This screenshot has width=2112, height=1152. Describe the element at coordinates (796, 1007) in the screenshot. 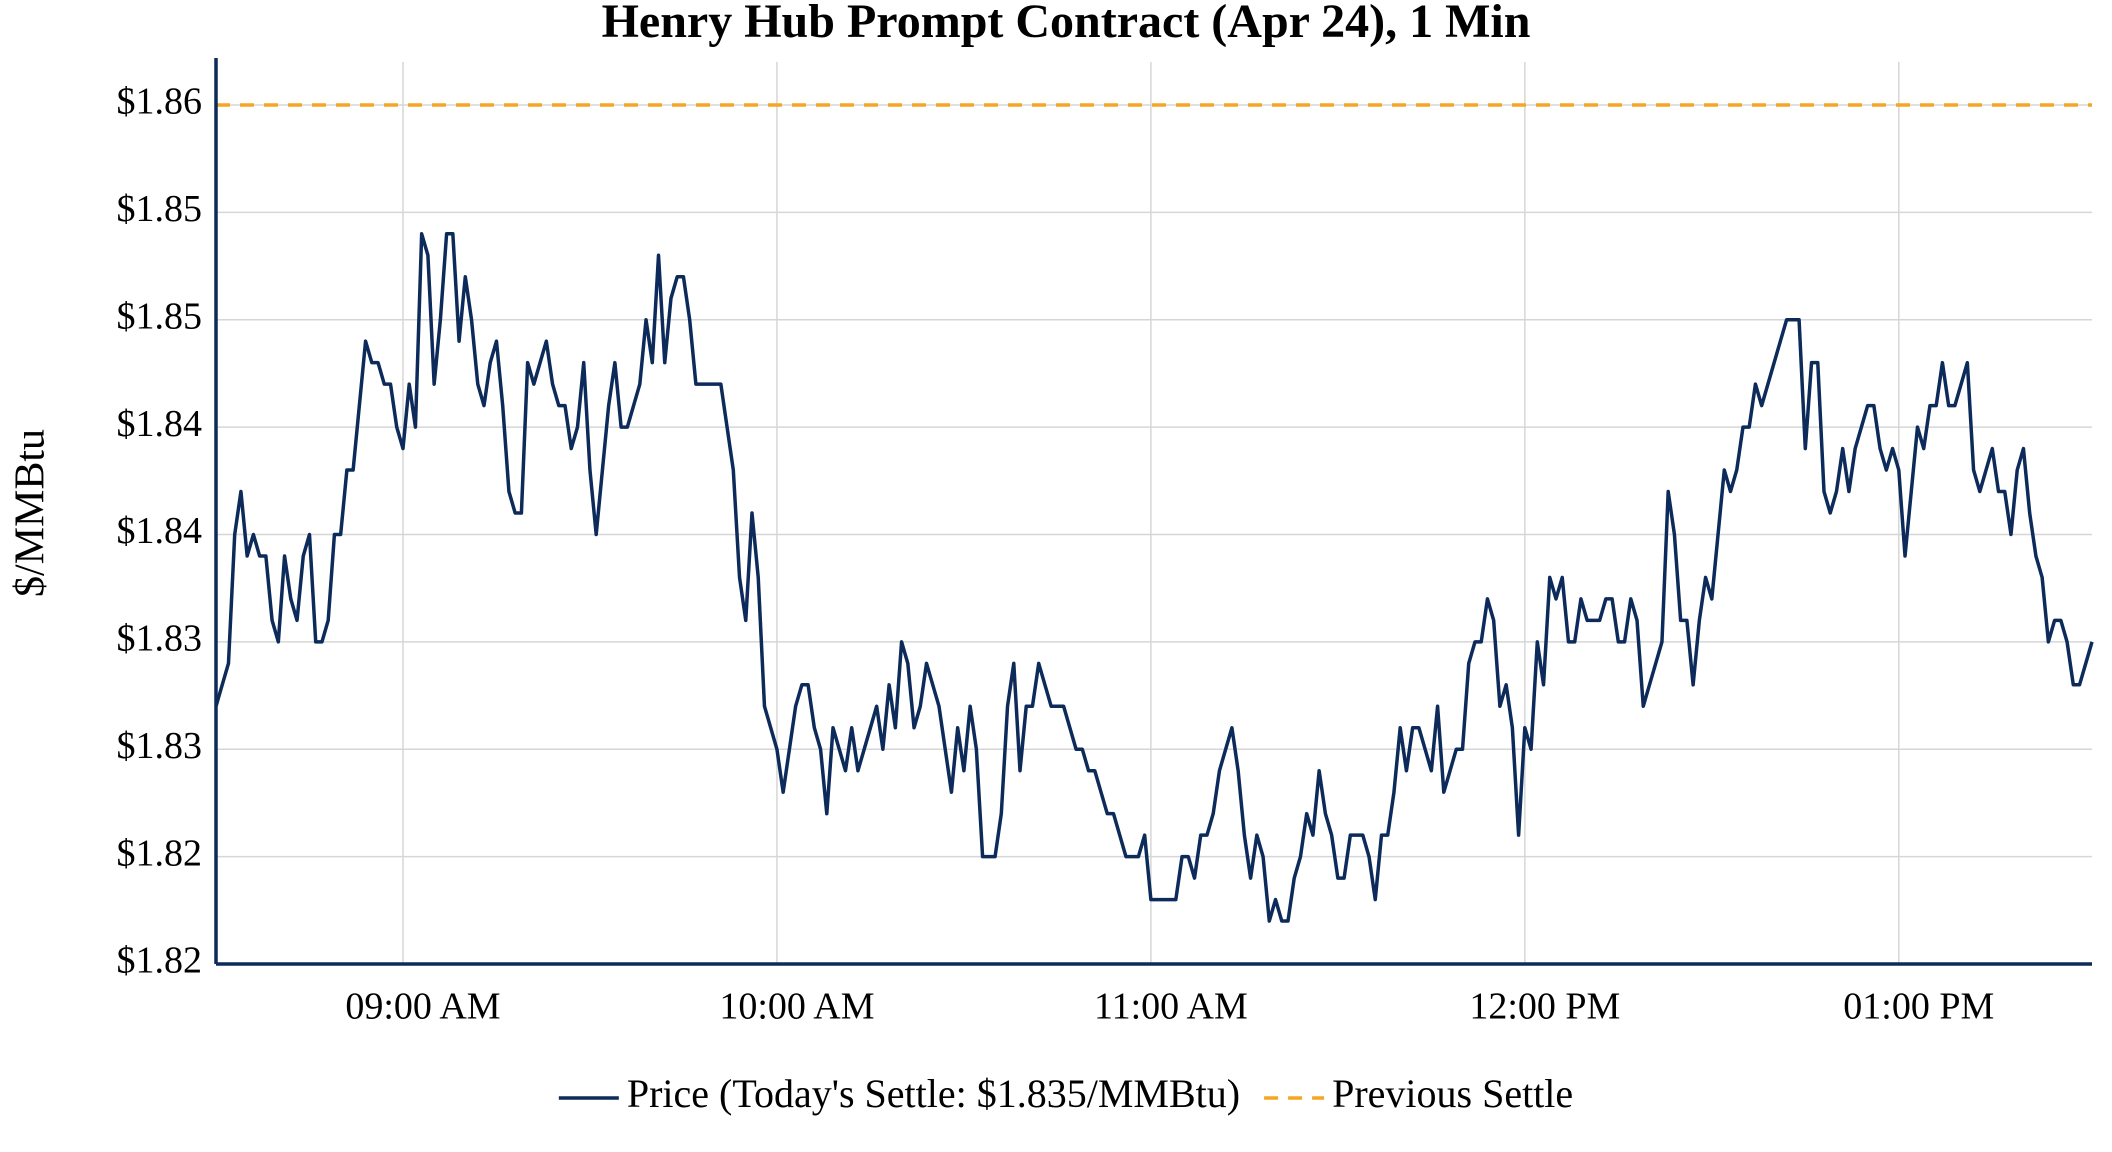

I see `x-tick-label: 10:00 AM` at that location.